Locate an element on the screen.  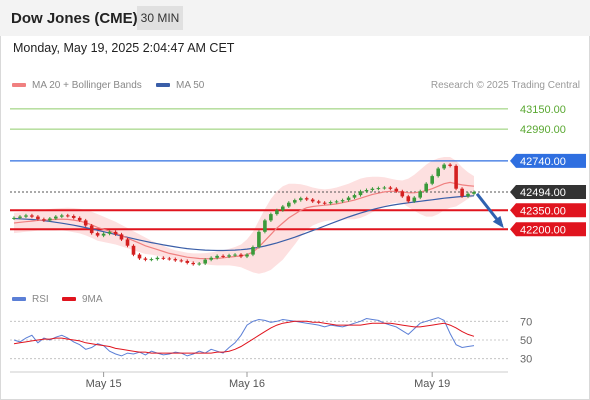
level-badge-42200.00 is located at coordinates (548, 229).